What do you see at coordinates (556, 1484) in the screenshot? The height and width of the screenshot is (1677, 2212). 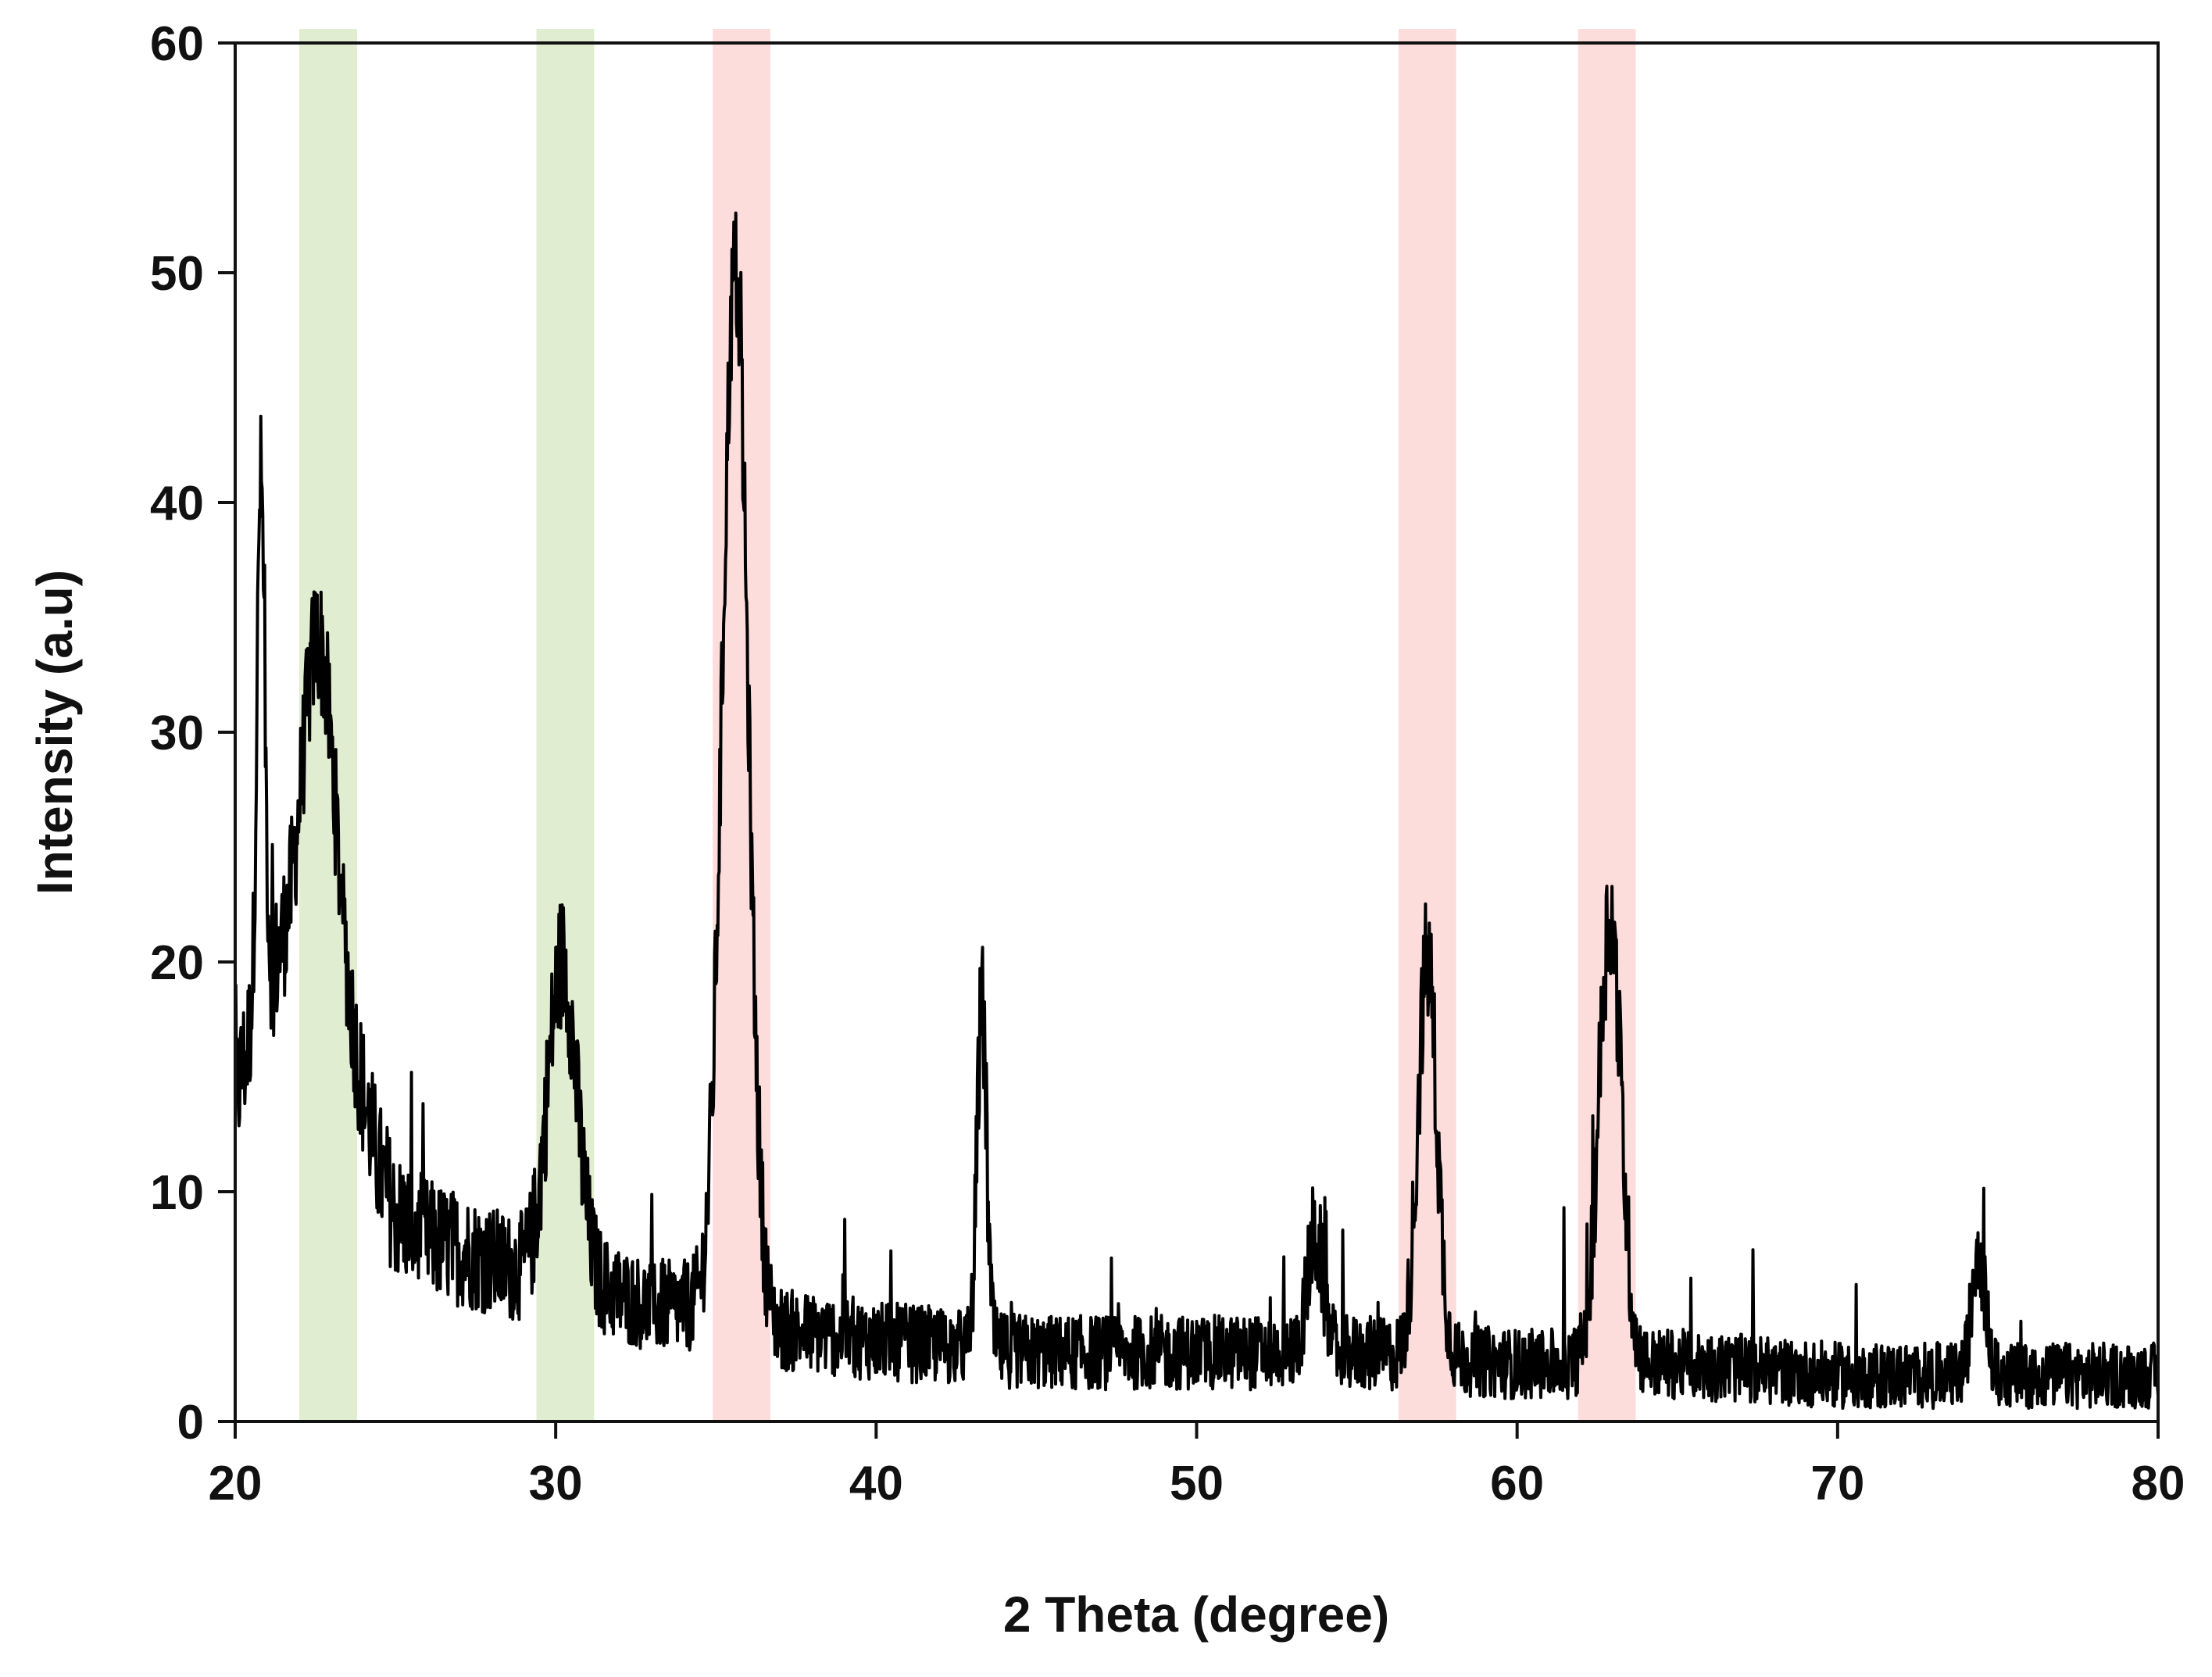 I see `x-tick-label: 30` at bounding box center [556, 1484].